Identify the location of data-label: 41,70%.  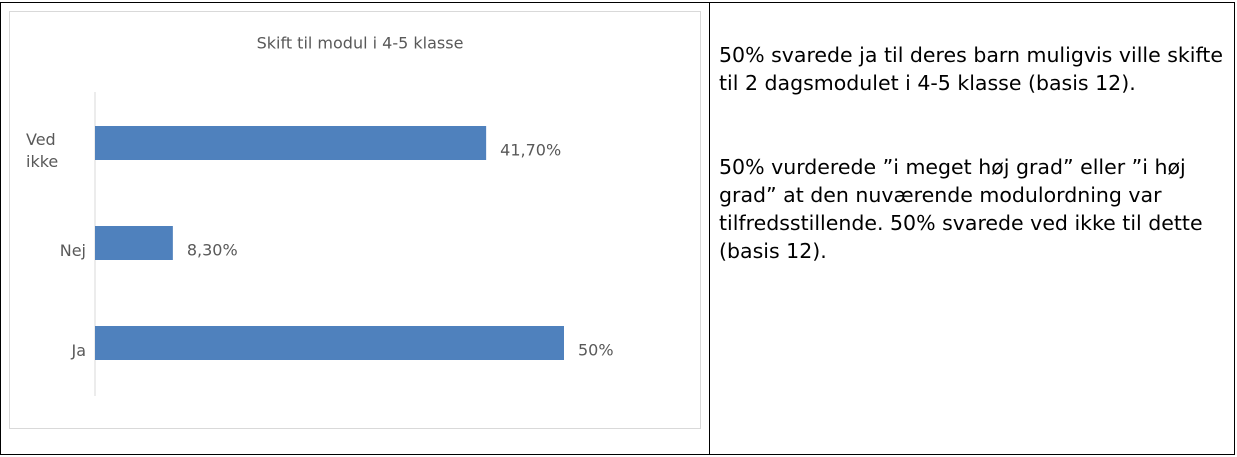
(530, 150).